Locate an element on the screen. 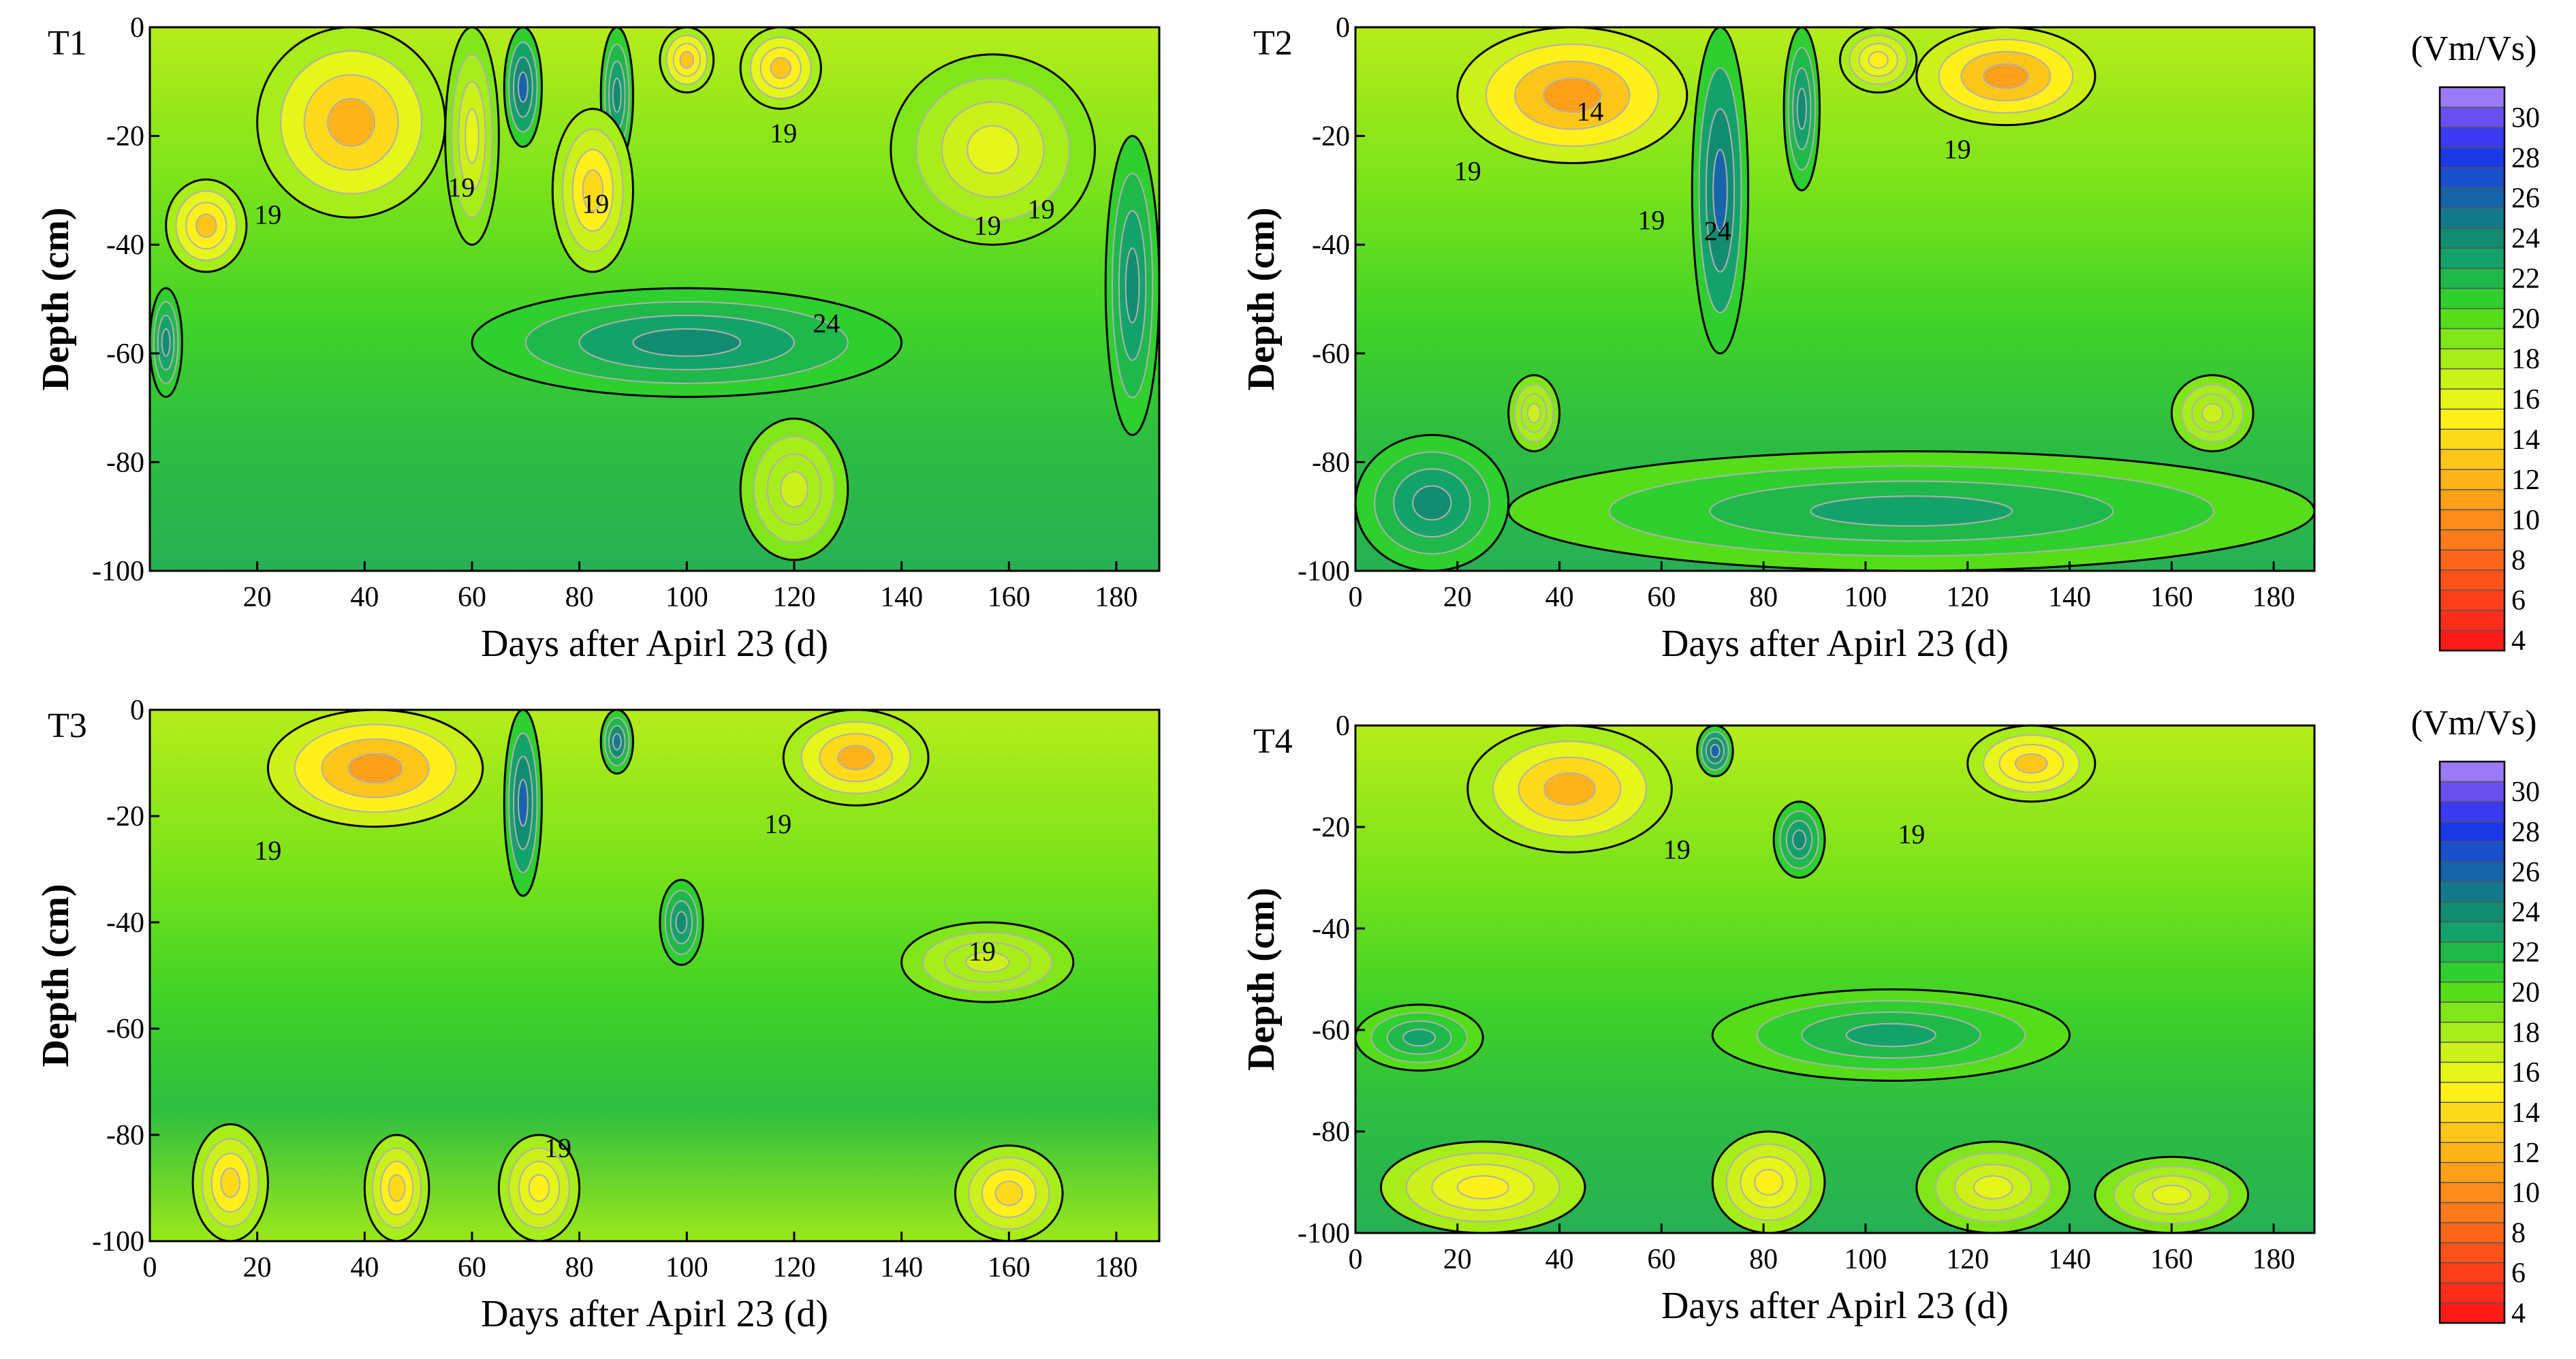  x-tick-label: 0 is located at coordinates (1356, 1259).